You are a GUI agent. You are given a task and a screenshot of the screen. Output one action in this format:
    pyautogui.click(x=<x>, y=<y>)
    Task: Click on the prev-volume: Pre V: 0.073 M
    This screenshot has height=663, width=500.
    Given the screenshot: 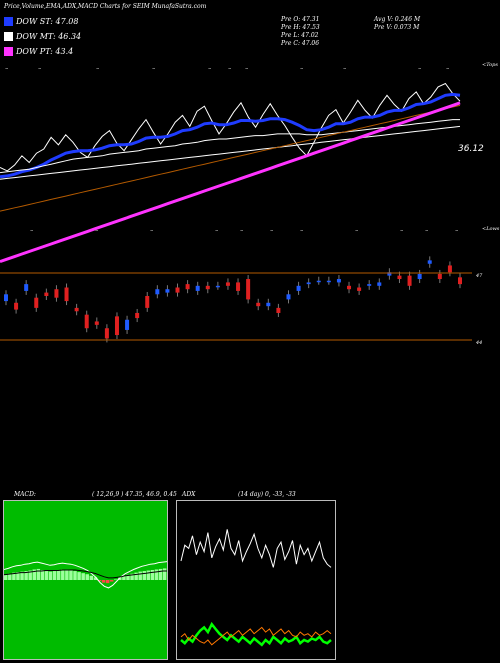 What is the action you would take?
    pyautogui.click(x=397, y=27)
    